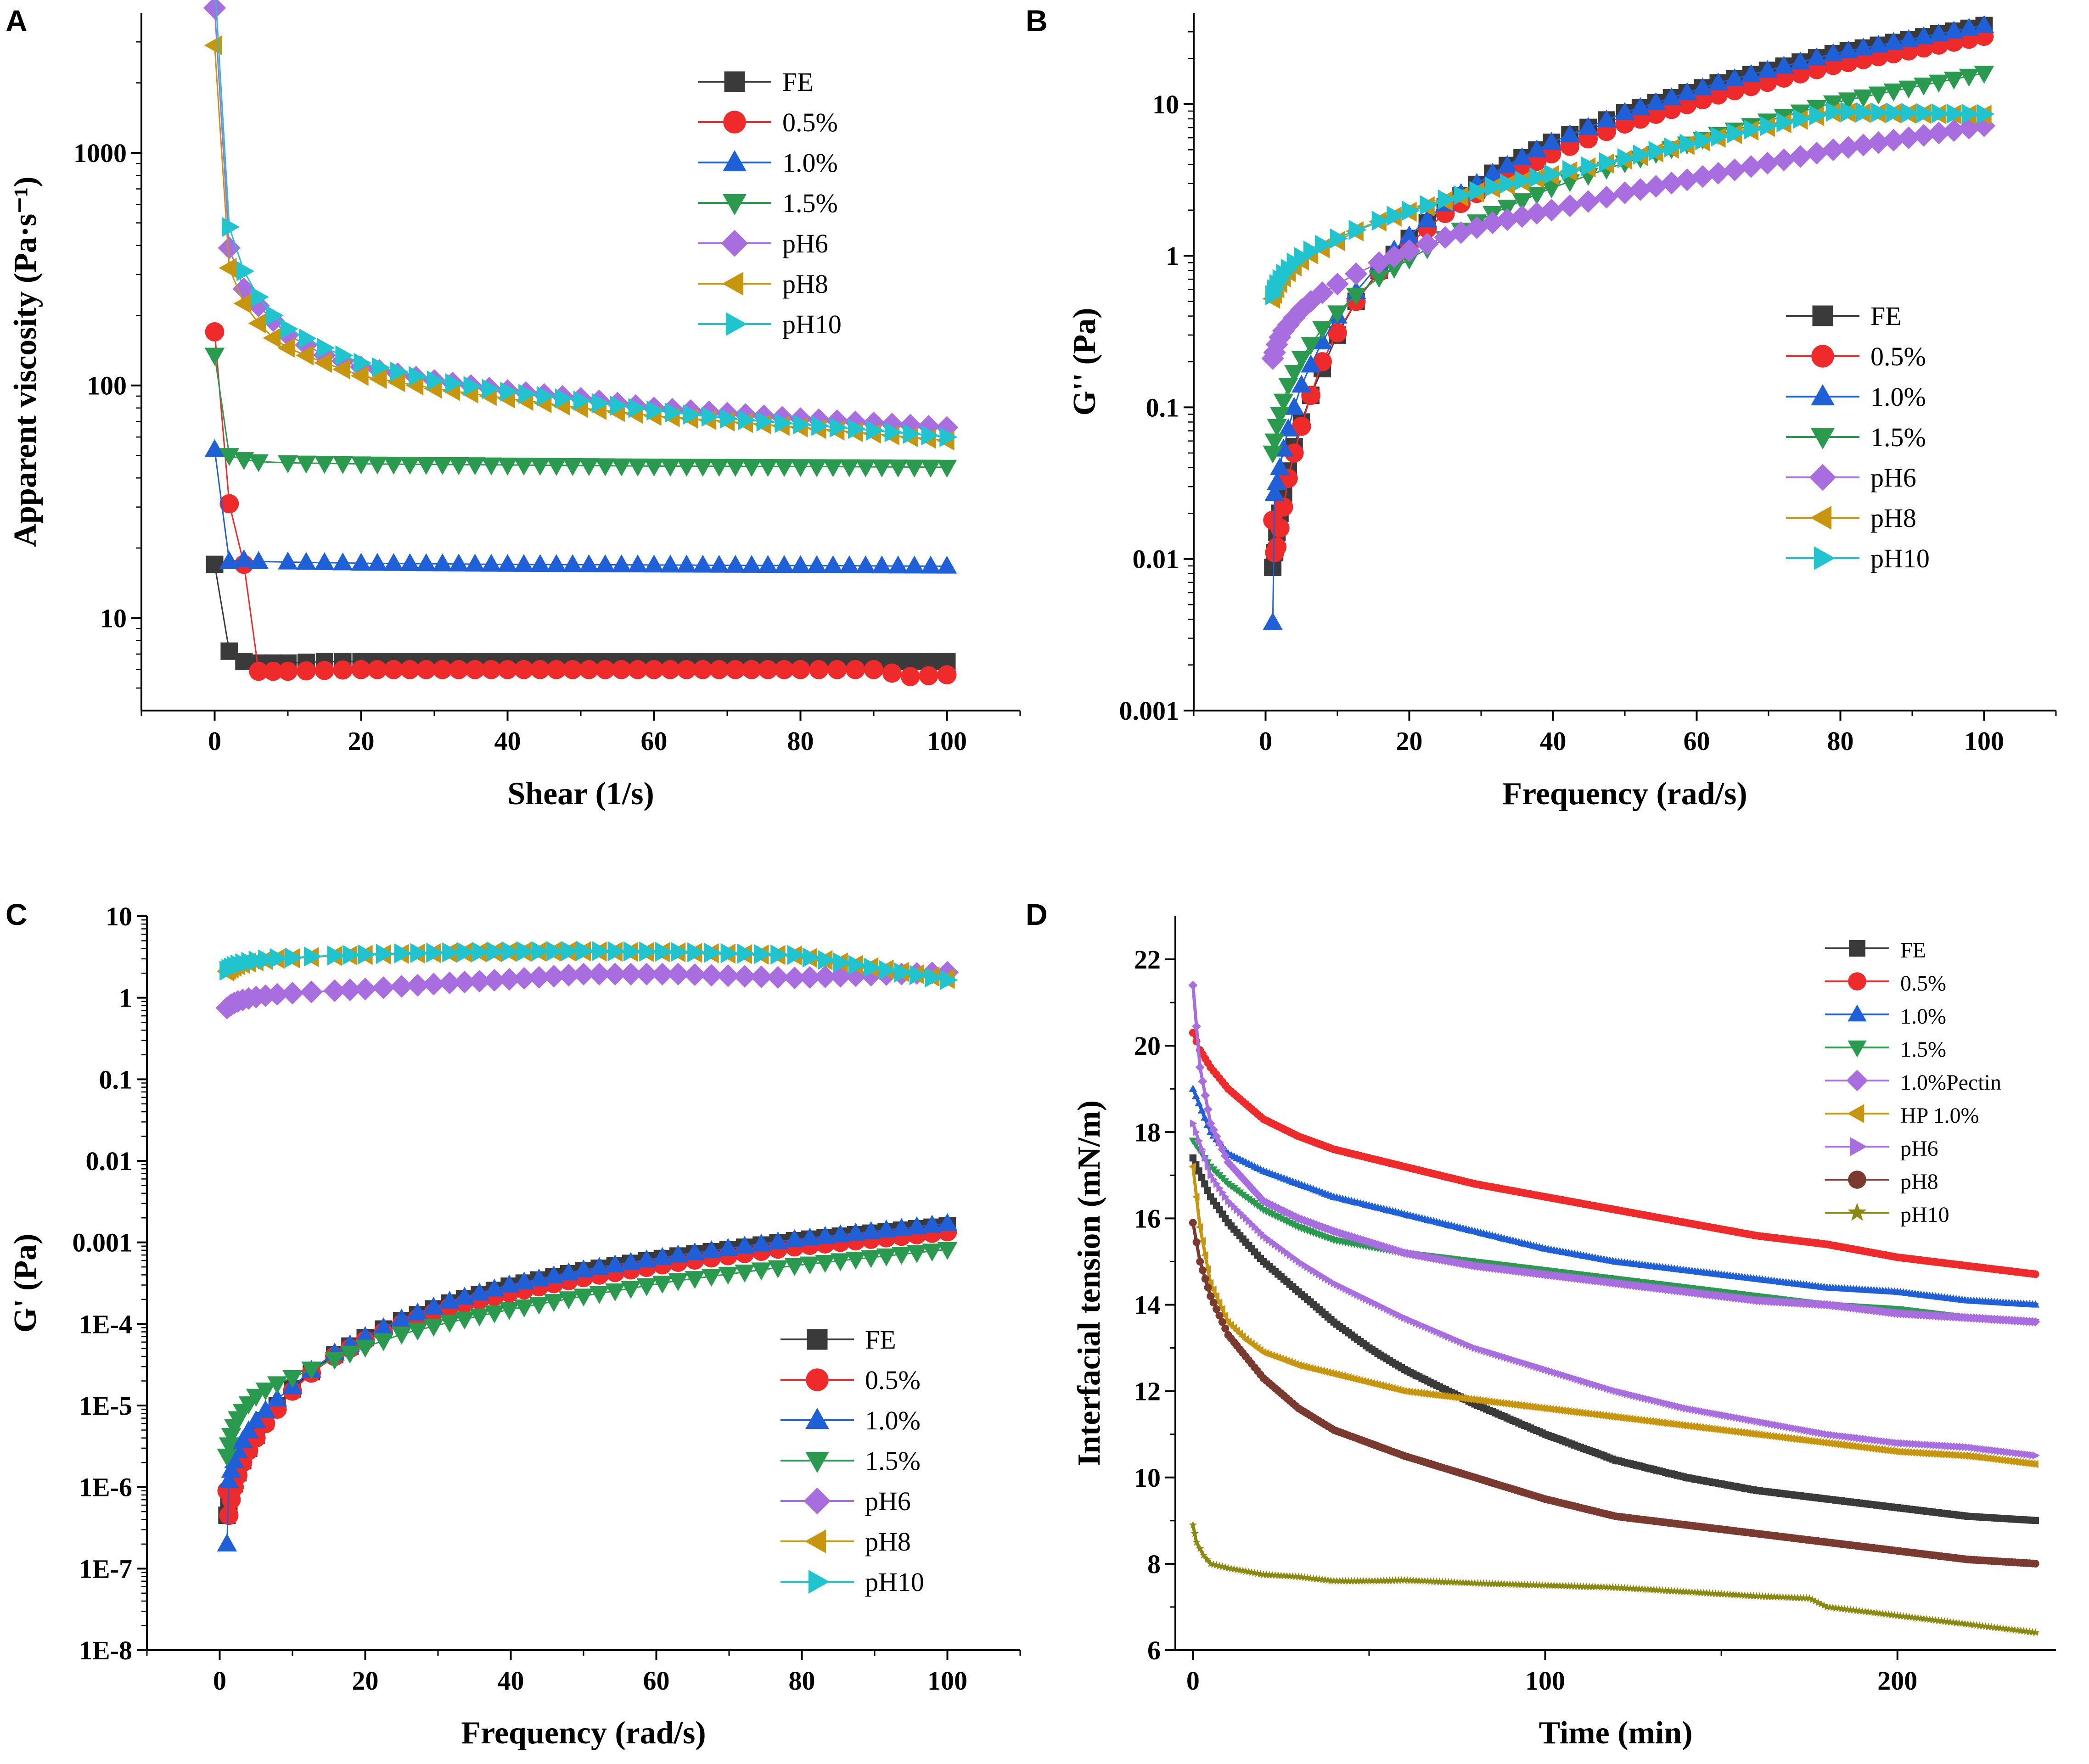 The width and height of the screenshot is (2089, 1764). Describe the element at coordinates (851, 1461) in the screenshot. I see `legend-item: 1.5%` at that location.